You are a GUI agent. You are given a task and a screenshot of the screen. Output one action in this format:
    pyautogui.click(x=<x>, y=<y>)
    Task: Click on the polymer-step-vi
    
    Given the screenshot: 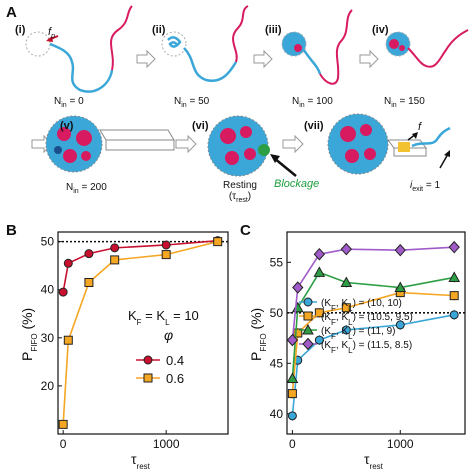 What is the action you would take?
    pyautogui.click(x=252, y=146)
    